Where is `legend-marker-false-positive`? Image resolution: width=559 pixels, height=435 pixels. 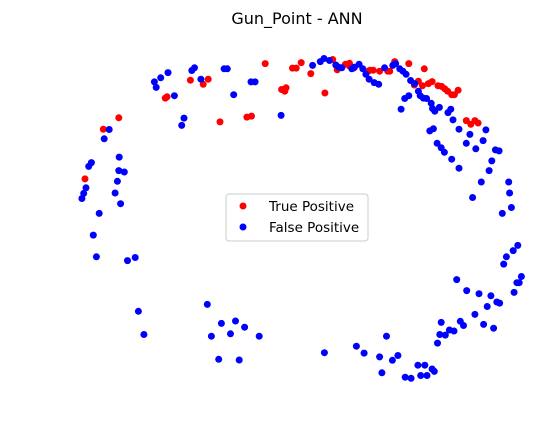 legend-marker-false-positive is located at coordinates (243, 227).